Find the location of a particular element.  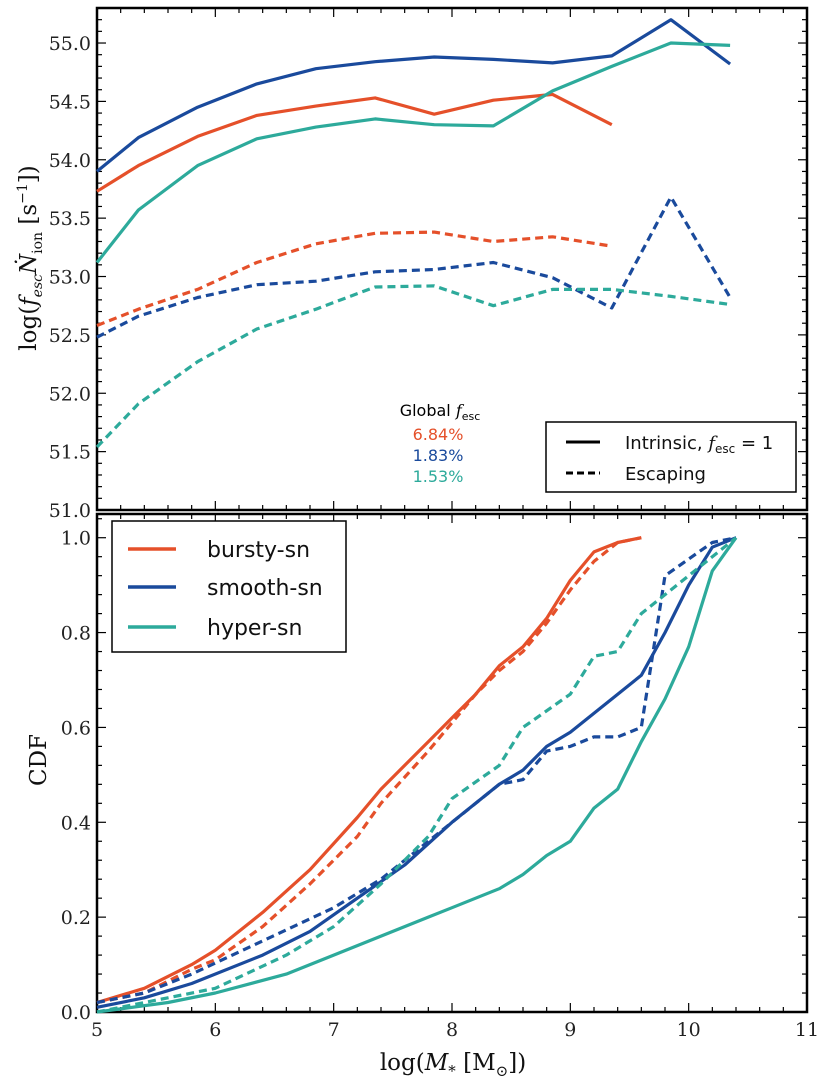

top-series-smooth-sn-escaping is located at coordinates (414, 267).